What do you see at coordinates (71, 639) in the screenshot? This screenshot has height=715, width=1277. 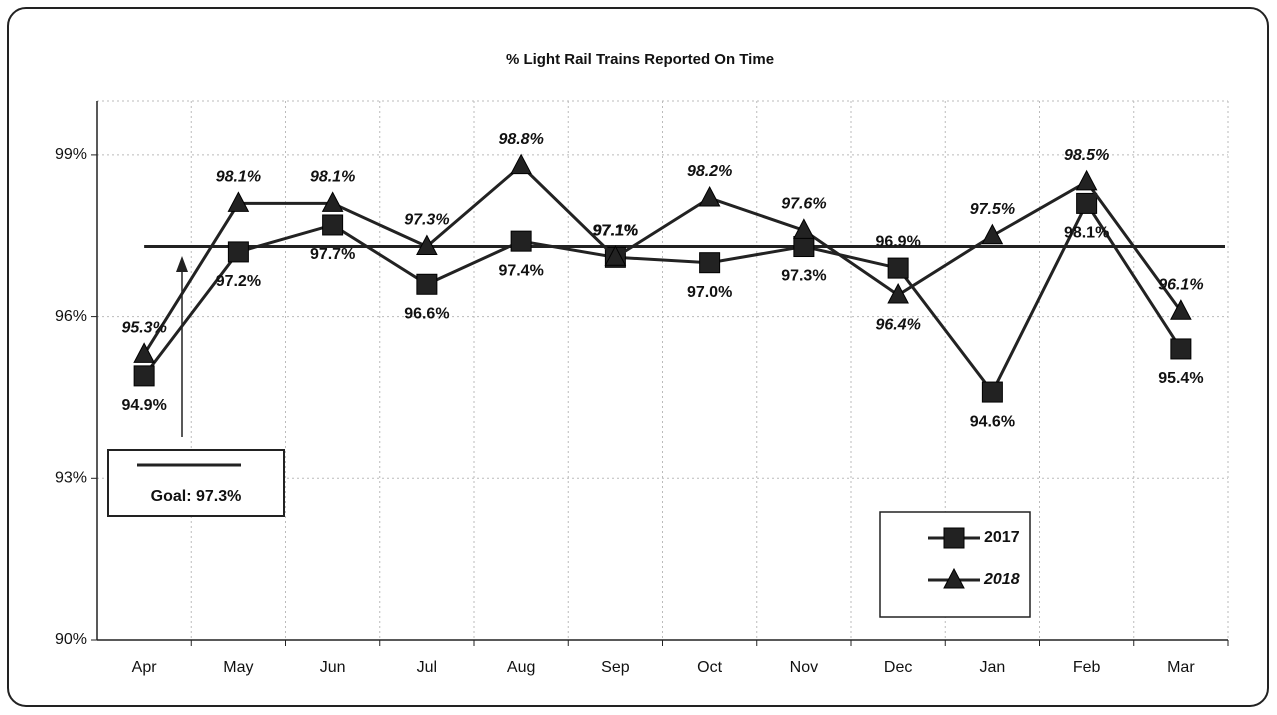 I see `y-tick-label: 90%` at bounding box center [71, 639].